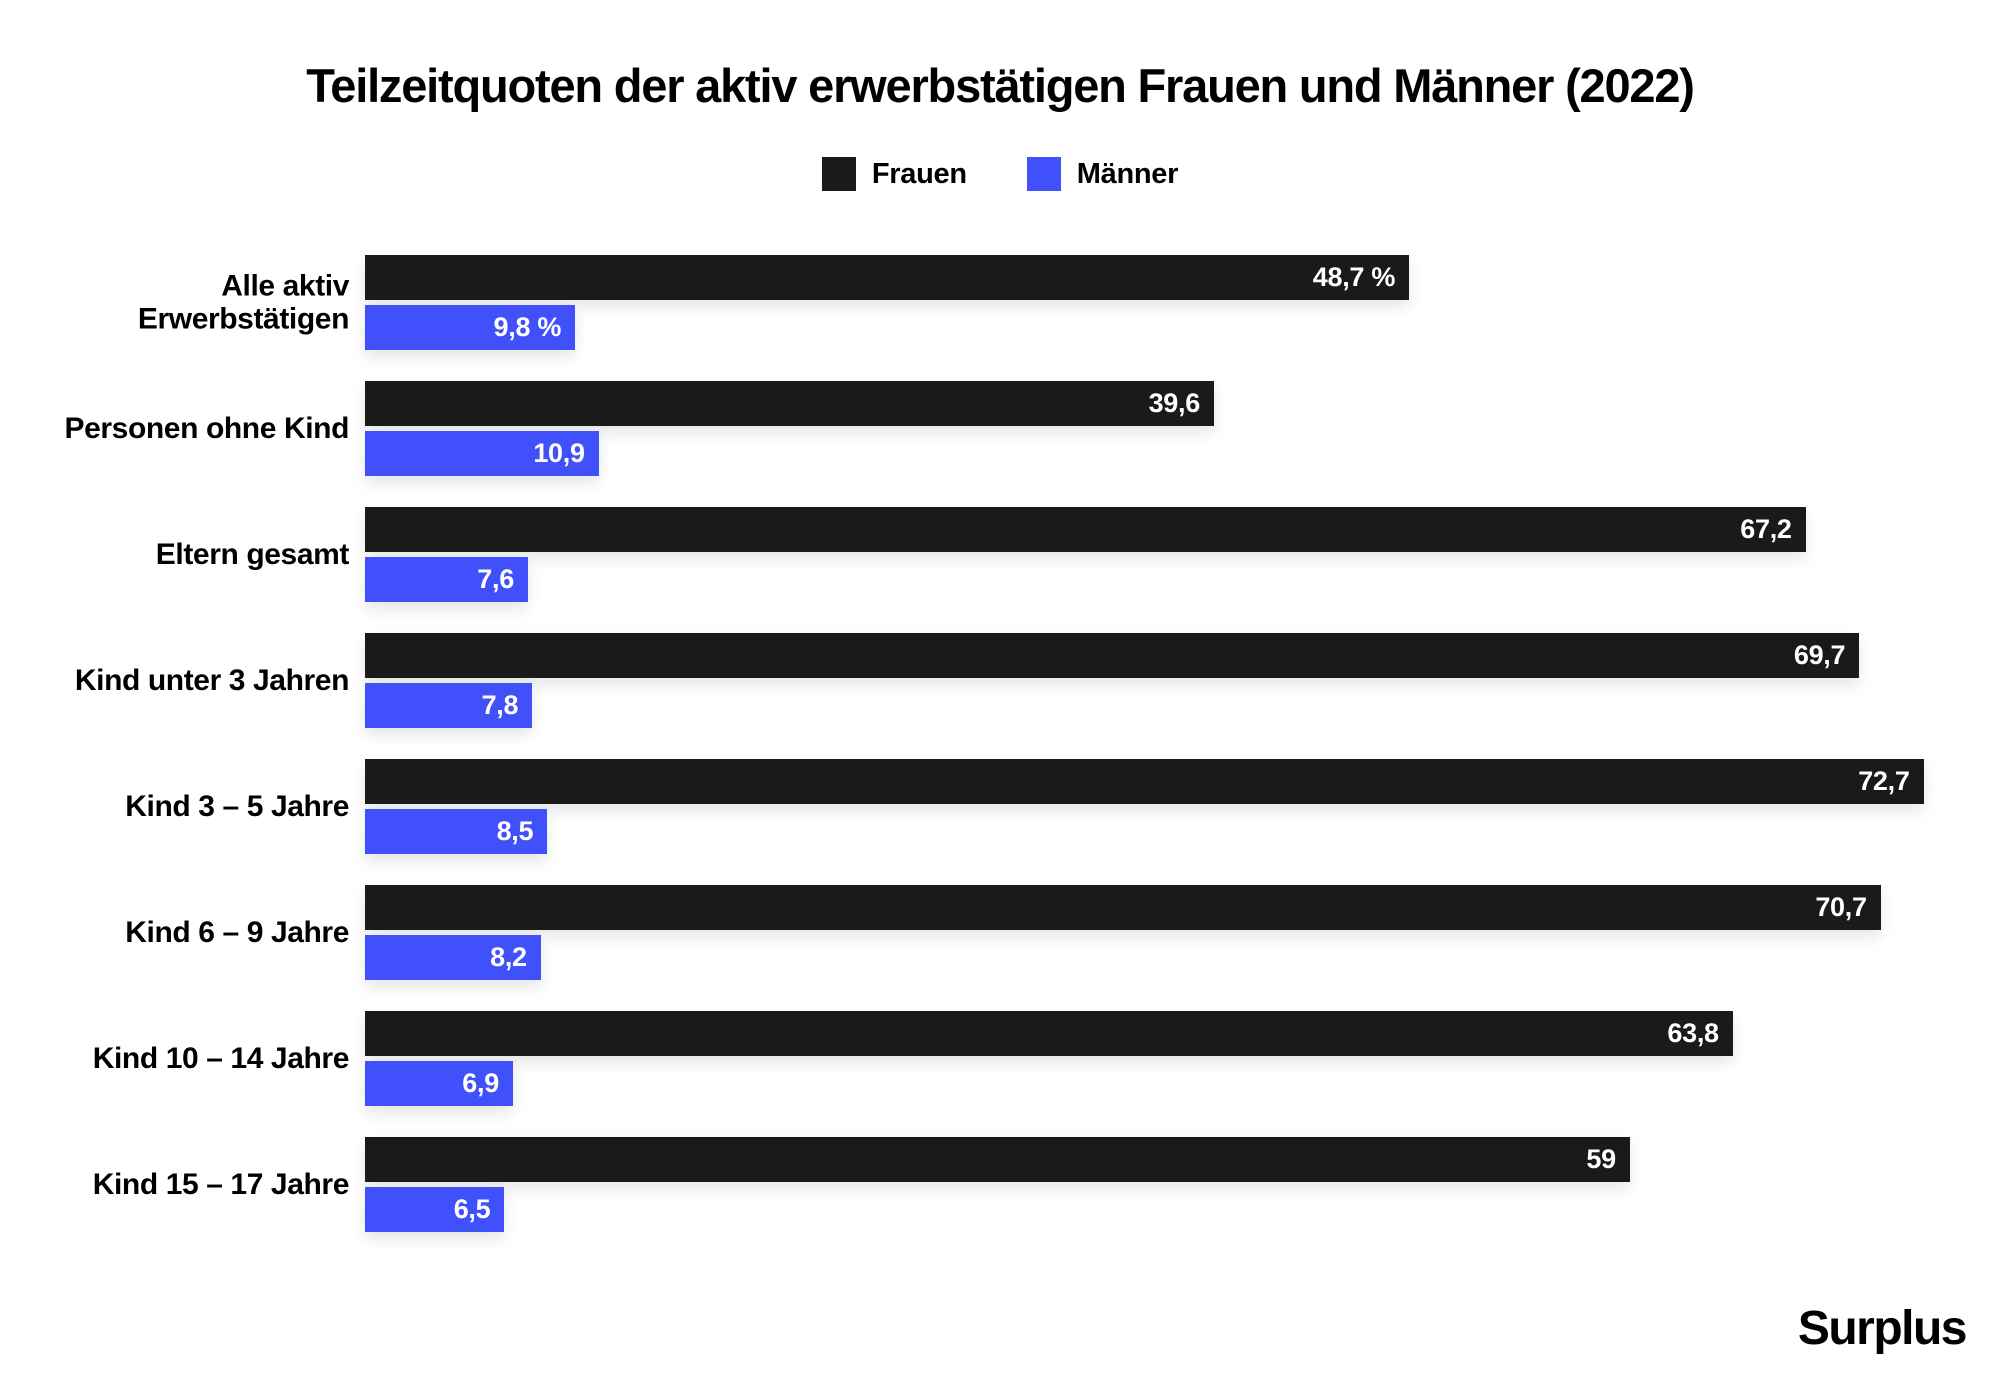  I want to click on bar-maenner: 9,8 %, so click(470, 327).